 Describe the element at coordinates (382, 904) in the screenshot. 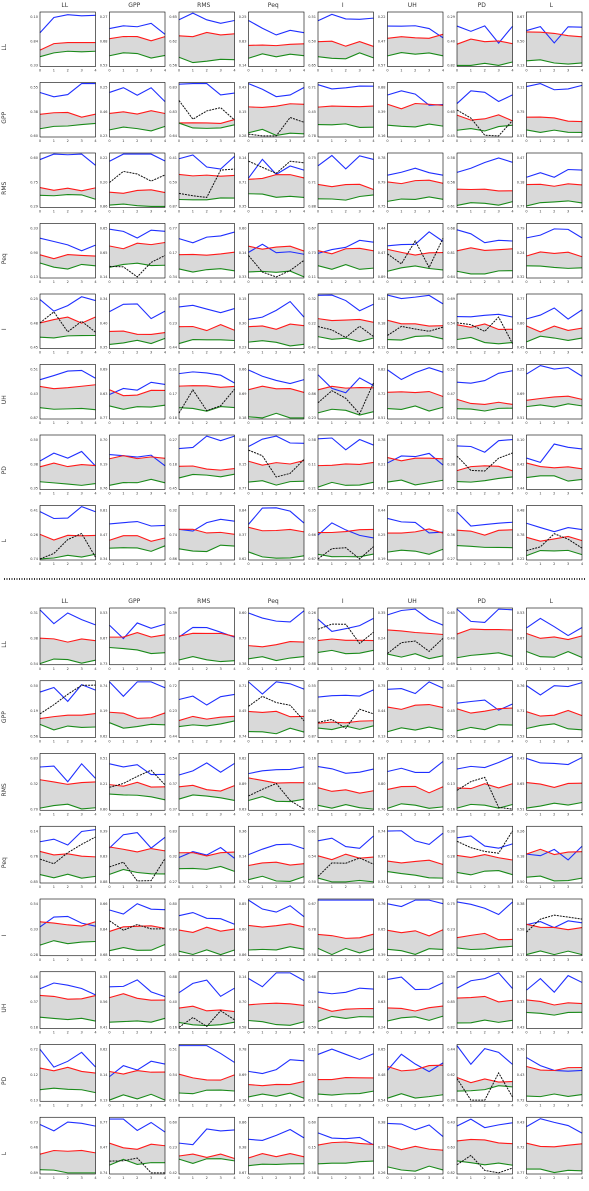

I see `y-tick-label: 0.76` at that location.